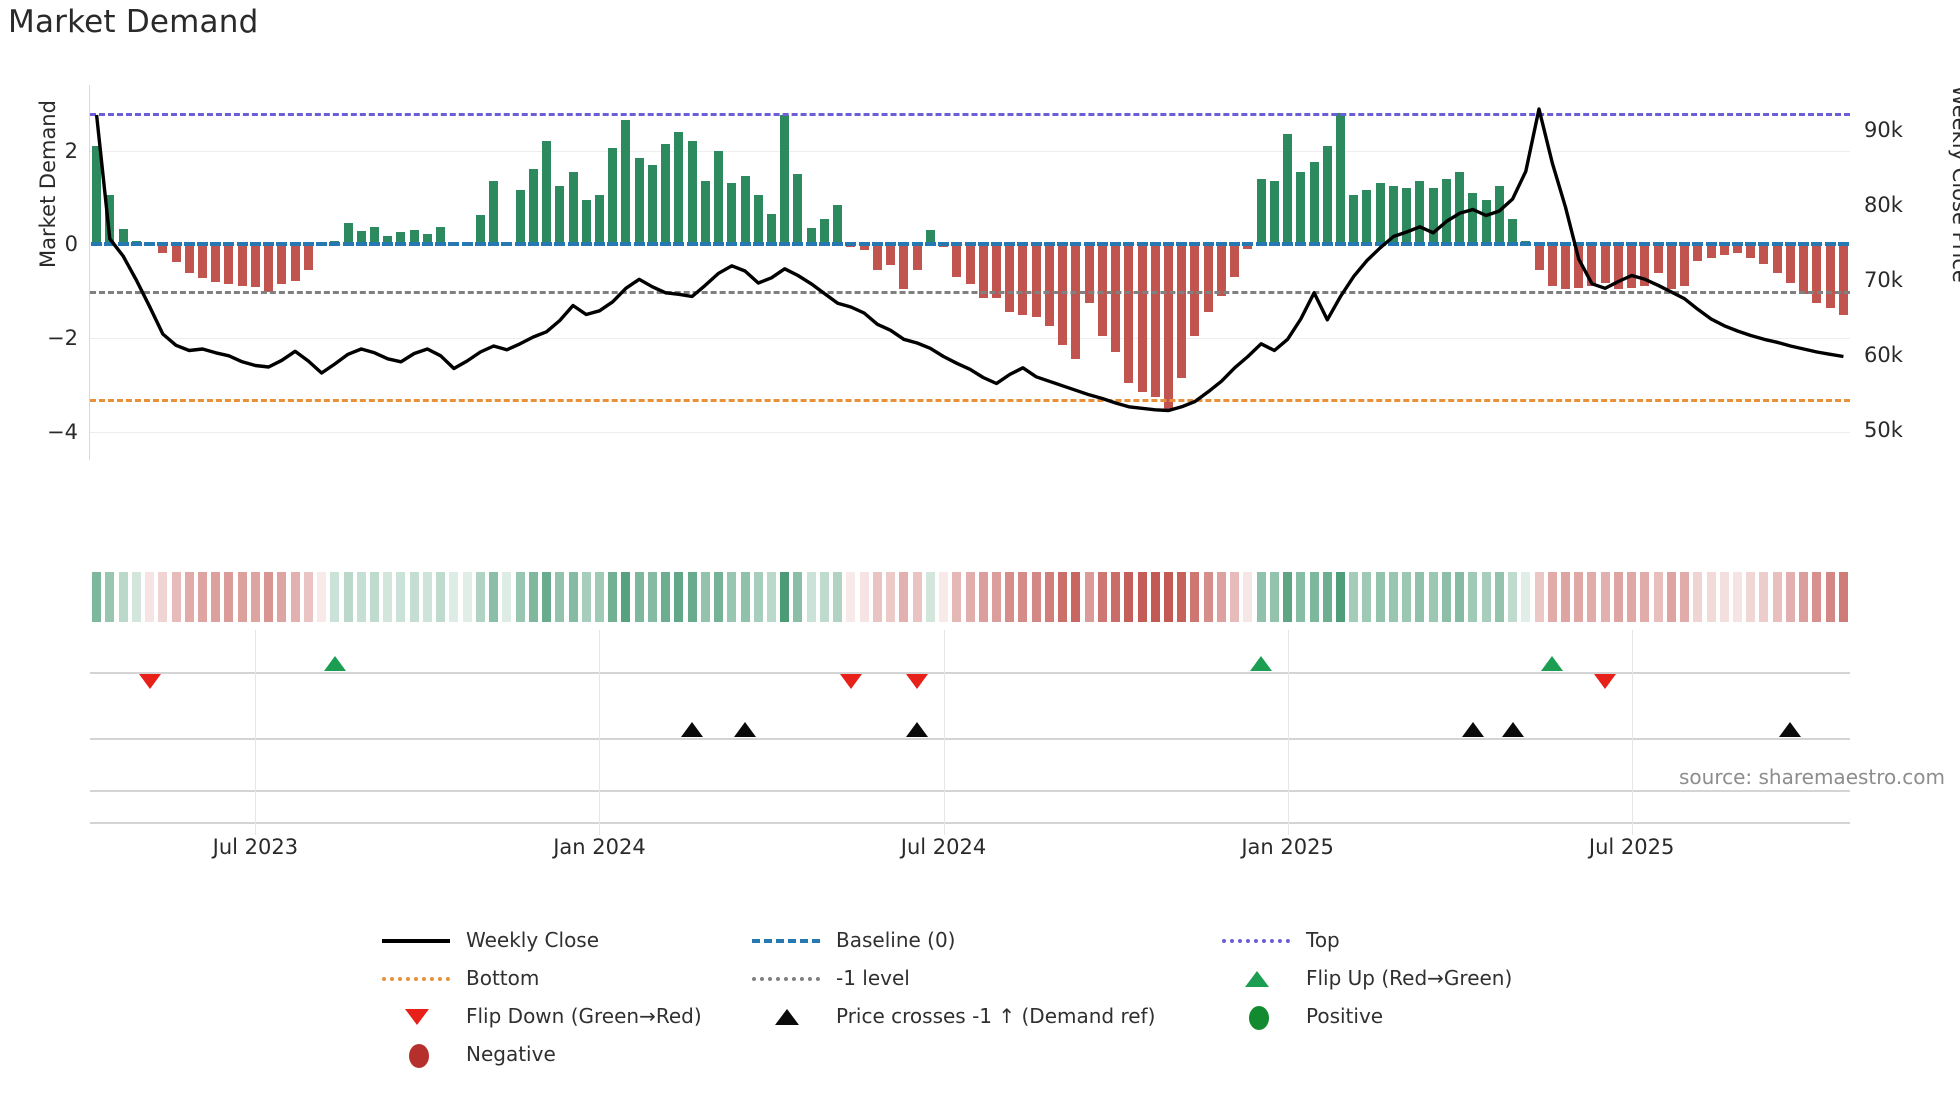 The width and height of the screenshot is (1960, 1102). What do you see at coordinates (985, 940) in the screenshot?
I see `legend-item: Baseline (0)` at bounding box center [985, 940].